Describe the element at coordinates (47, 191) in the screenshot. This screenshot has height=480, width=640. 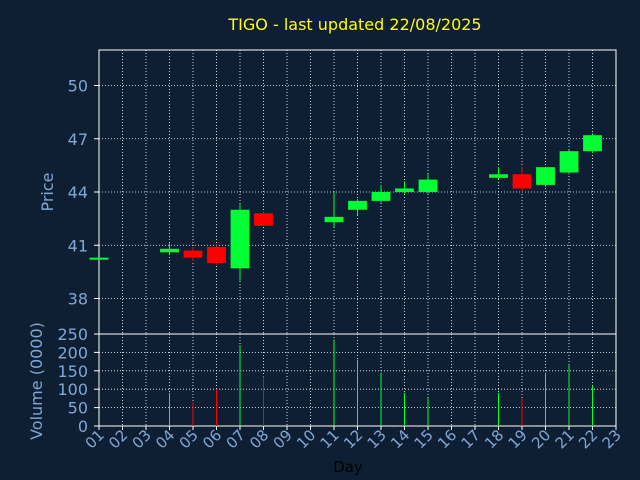
I see `price-axis-label: Price` at that location.